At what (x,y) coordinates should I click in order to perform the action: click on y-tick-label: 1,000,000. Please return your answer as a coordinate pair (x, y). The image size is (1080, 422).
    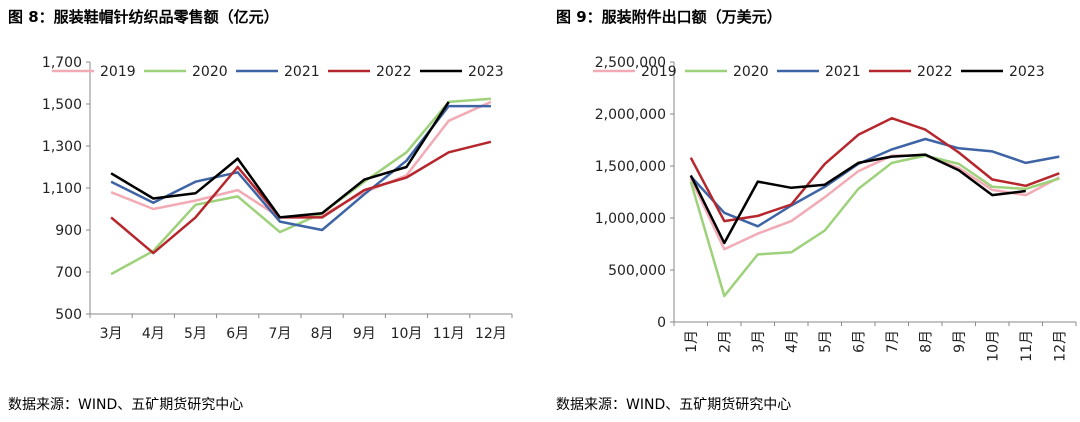
    Looking at the image, I should click on (630, 219).